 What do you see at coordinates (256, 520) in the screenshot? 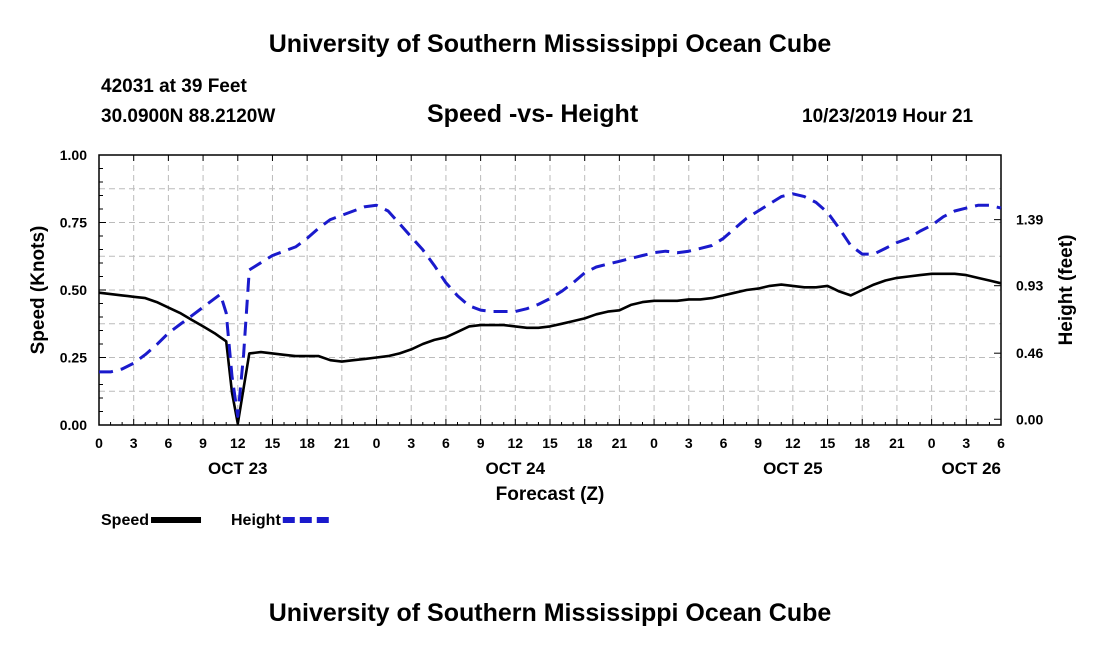
I see `legend-label-height: Height` at bounding box center [256, 520].